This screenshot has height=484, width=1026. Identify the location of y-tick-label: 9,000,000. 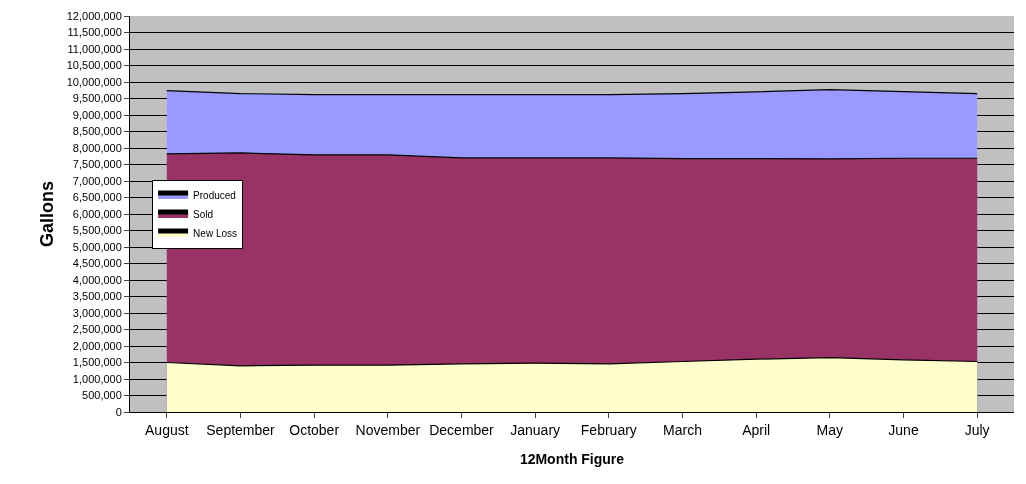
(97, 114).